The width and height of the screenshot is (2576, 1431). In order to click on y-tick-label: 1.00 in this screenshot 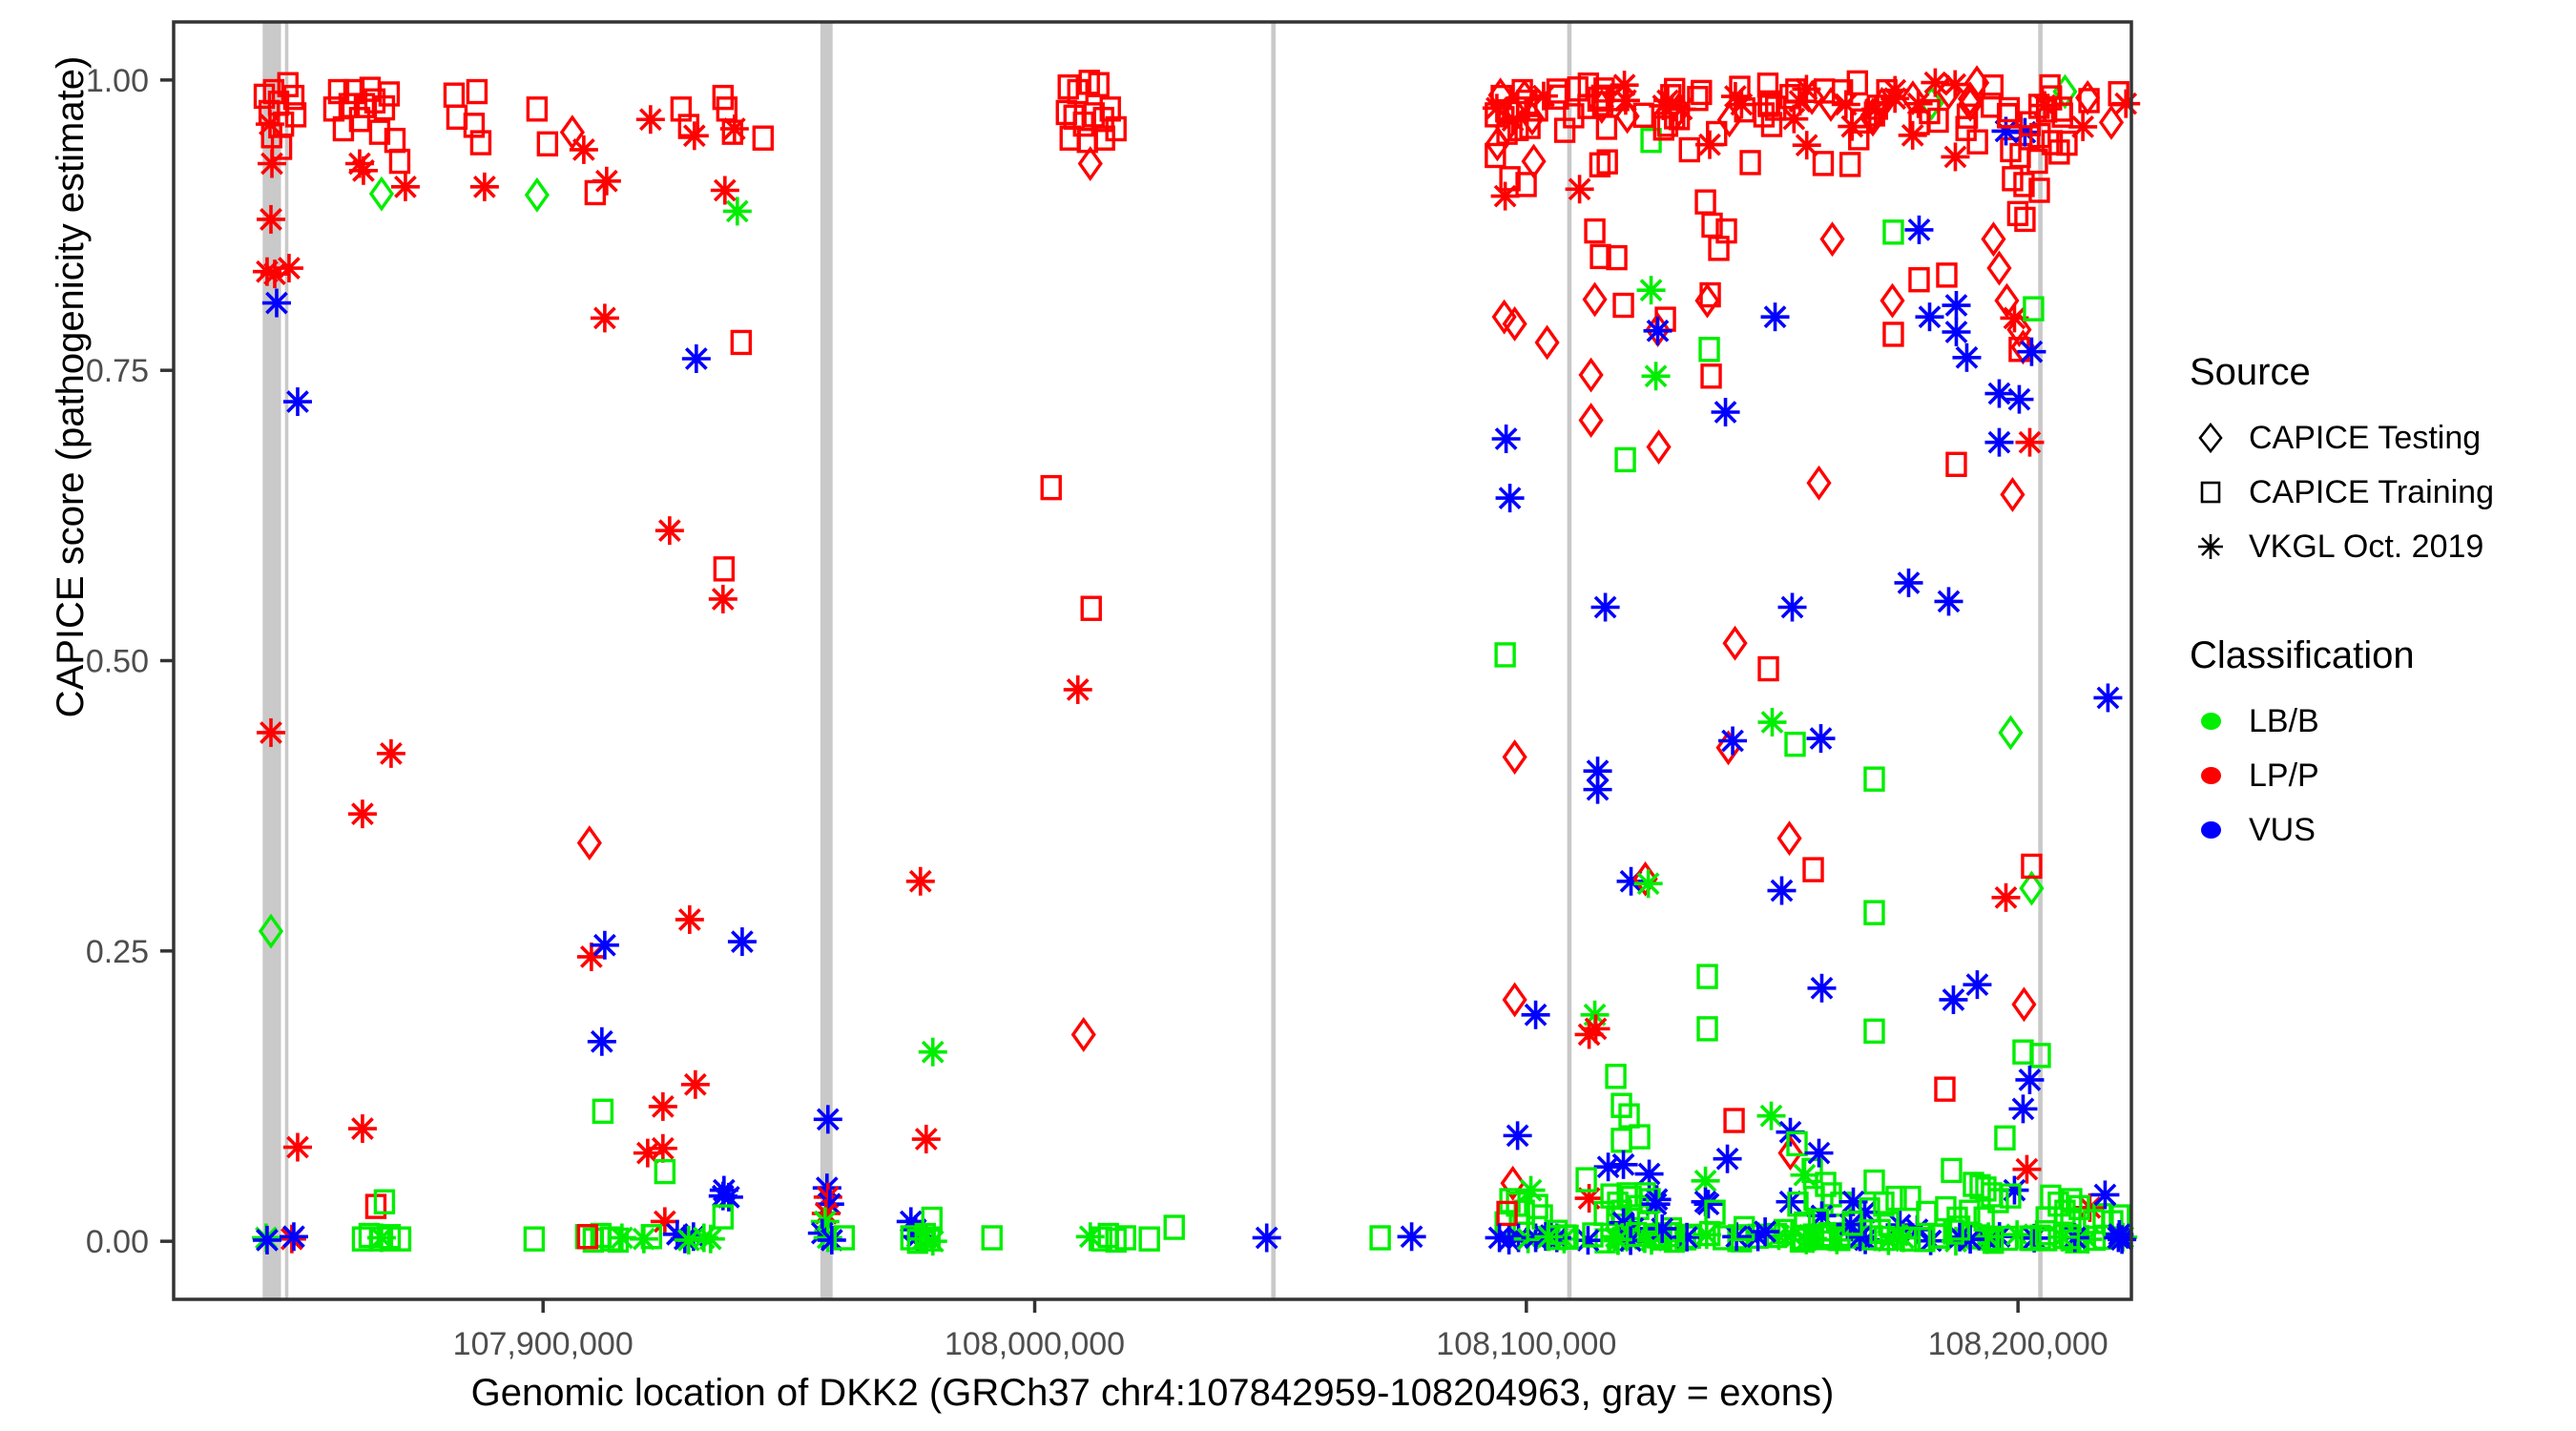, I will do `click(117, 81)`.